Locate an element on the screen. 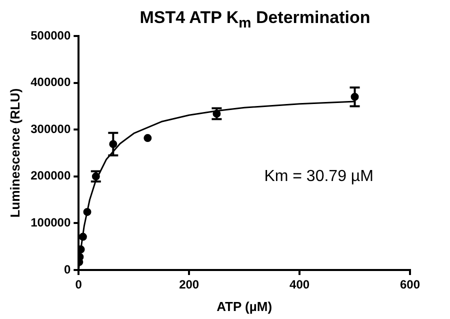 The image size is (450, 319). y-tick-label: 300000 is located at coordinates (50, 129).